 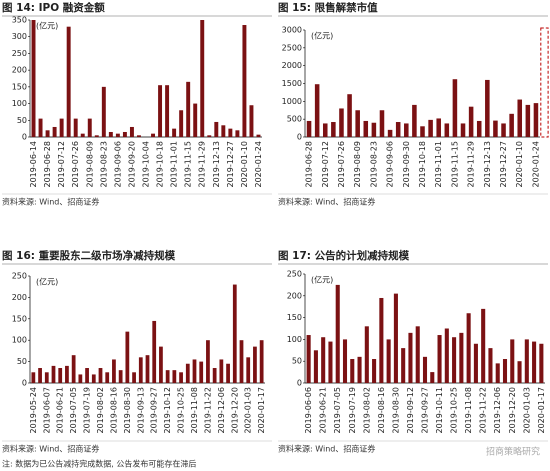 I want to click on x-tick-label: 2019-09-13, so click(x=140, y=410).